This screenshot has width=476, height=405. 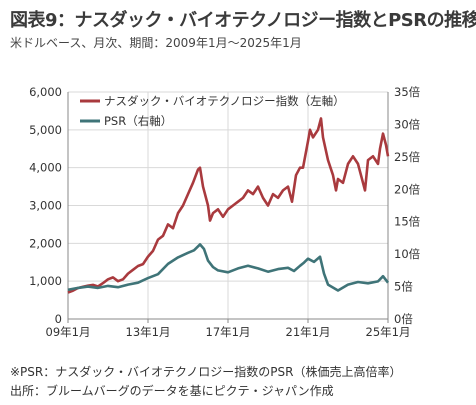 I want to click on legend-label-index: ナスダック・バイオテクノロジー指数（左軸）, so click(x=224, y=101).